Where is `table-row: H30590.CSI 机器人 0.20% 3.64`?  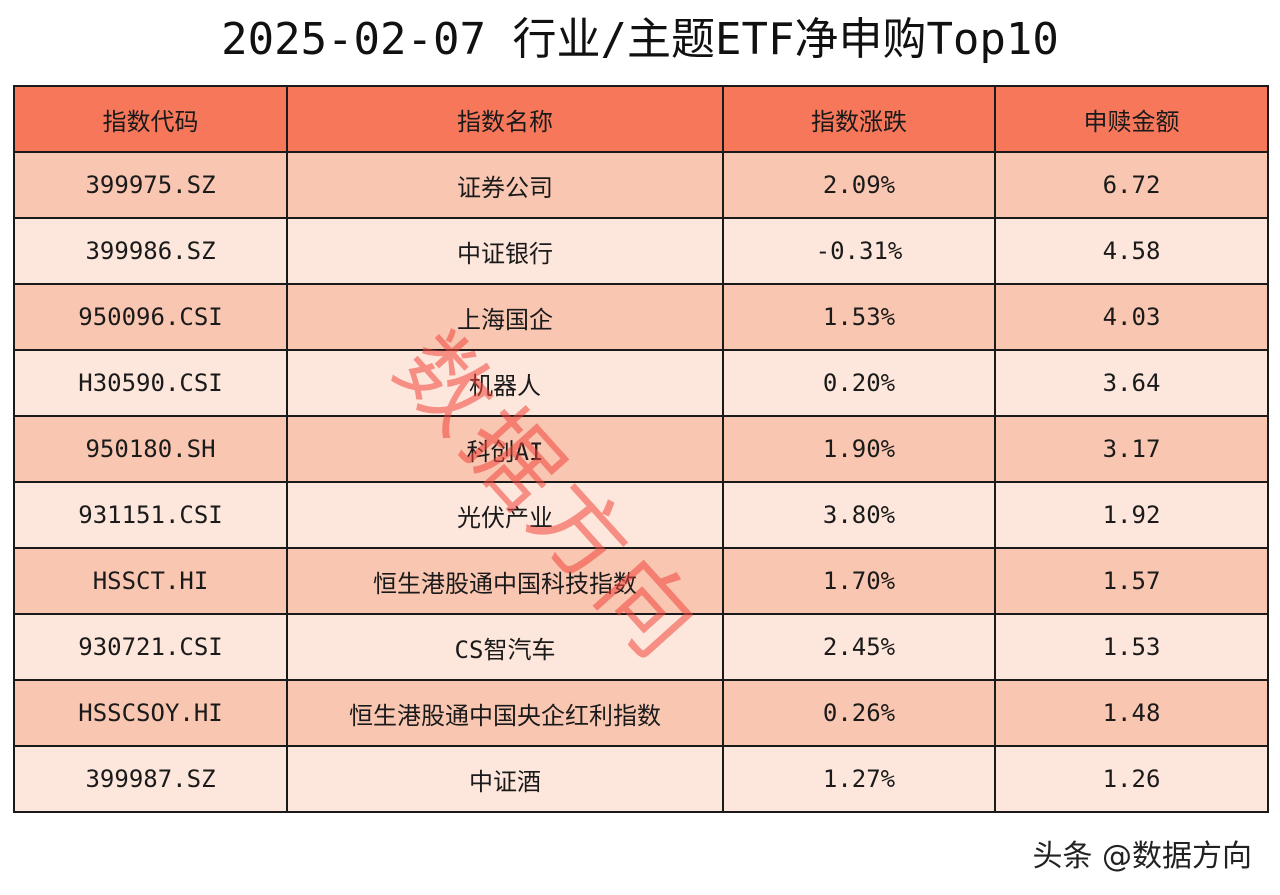
table-row: H30590.CSI 机器人 0.20% 3.64 is located at coordinates (641, 383).